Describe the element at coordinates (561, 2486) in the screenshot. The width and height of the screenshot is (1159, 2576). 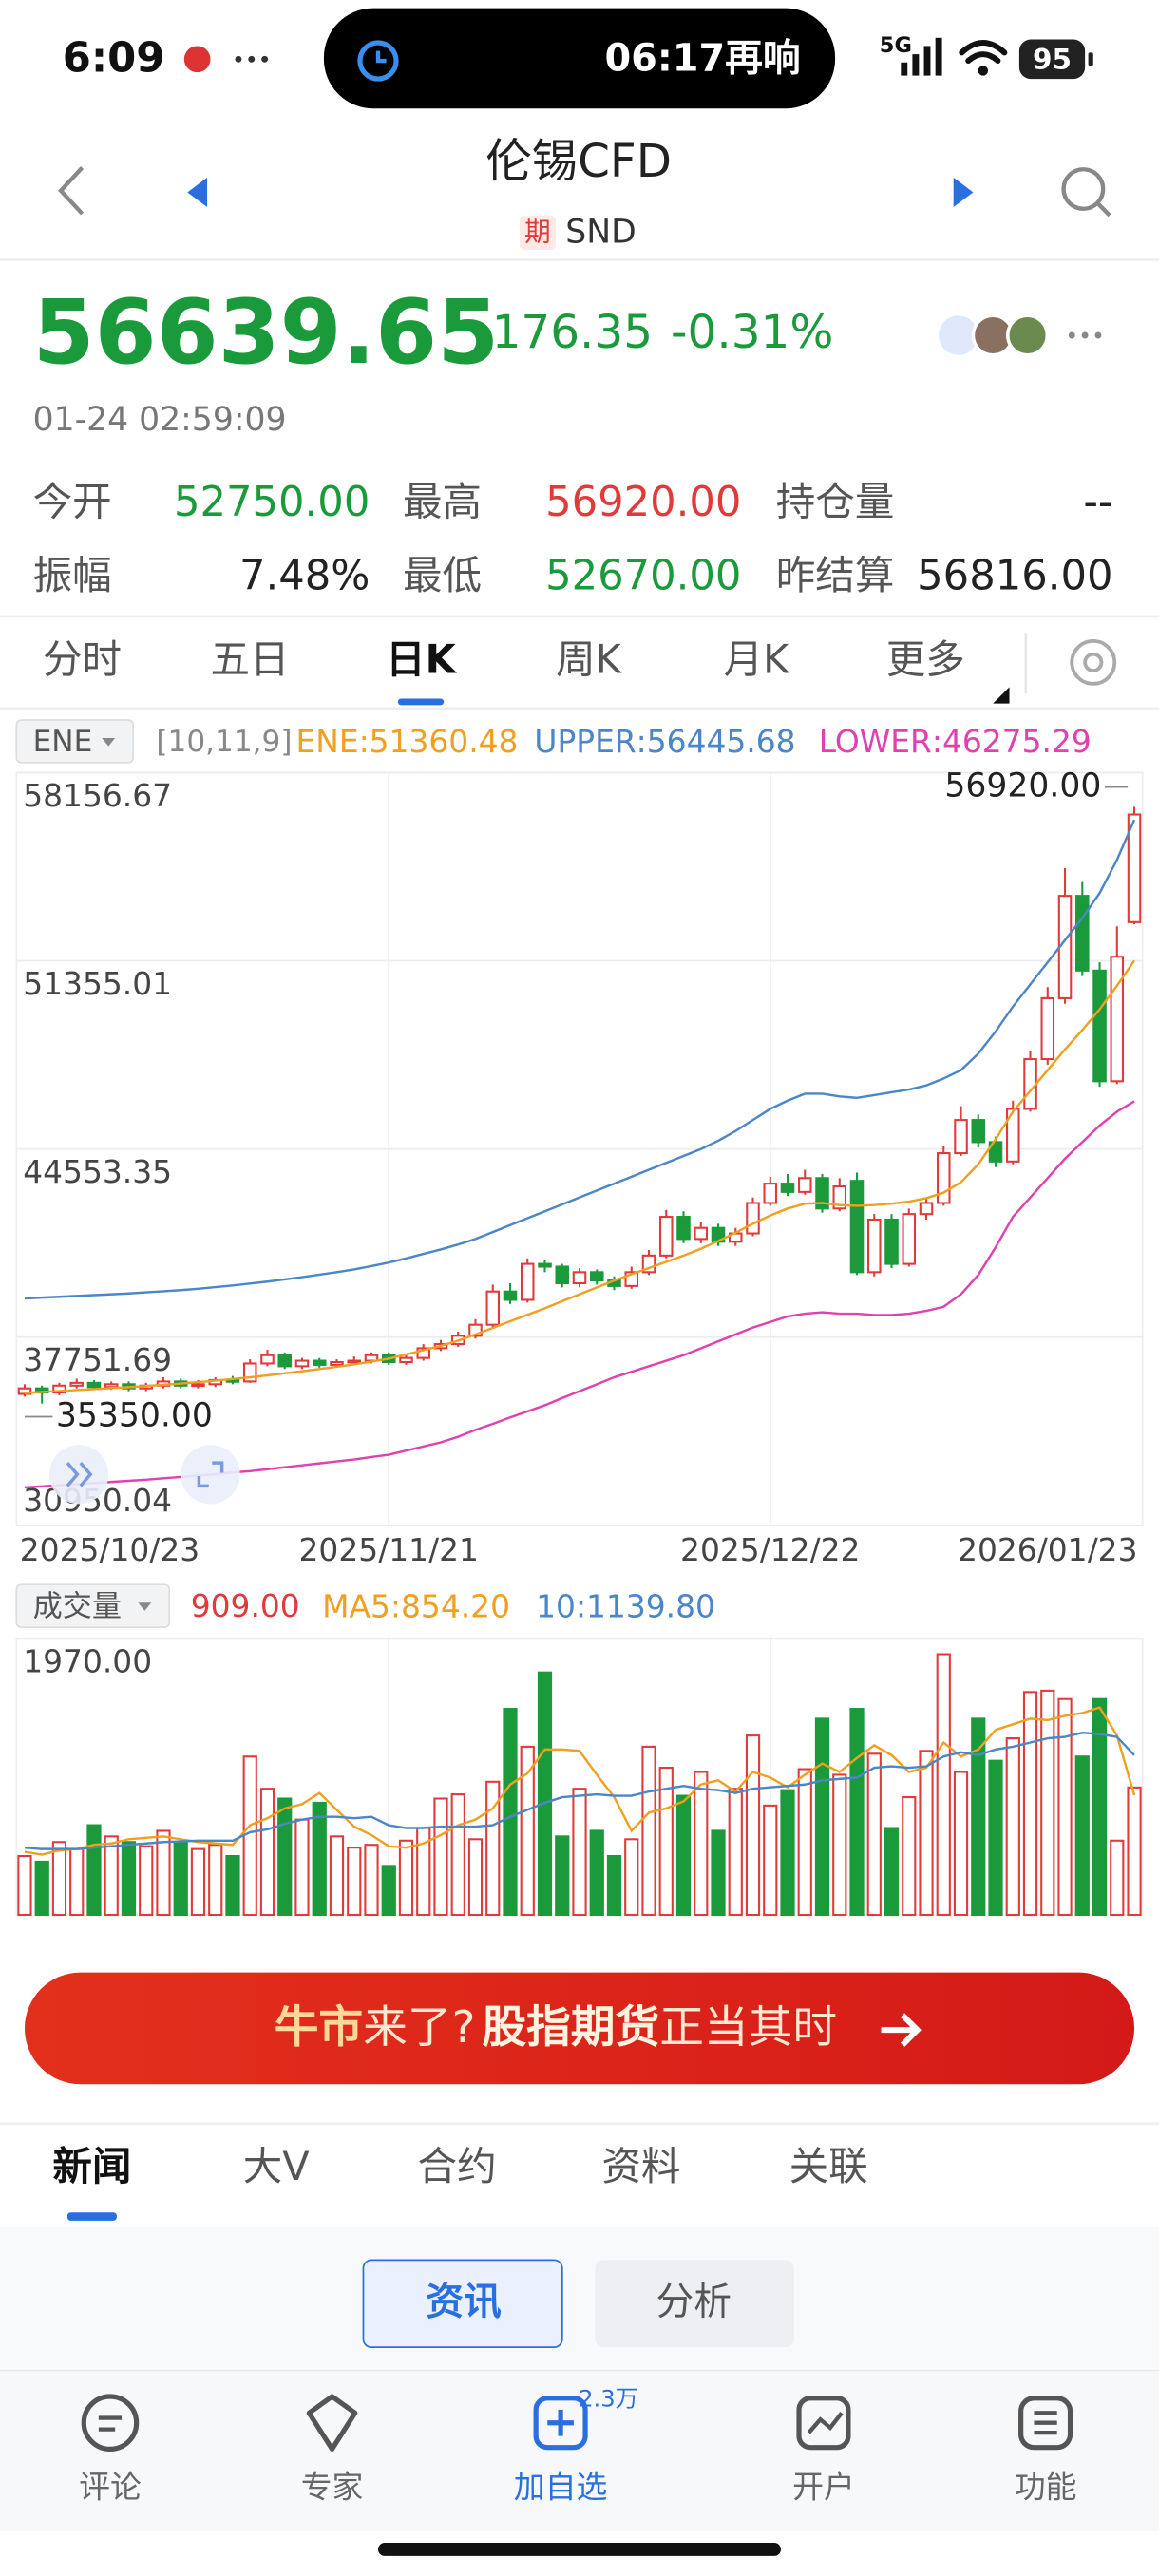
I see `nav-label: 加自选` at that location.